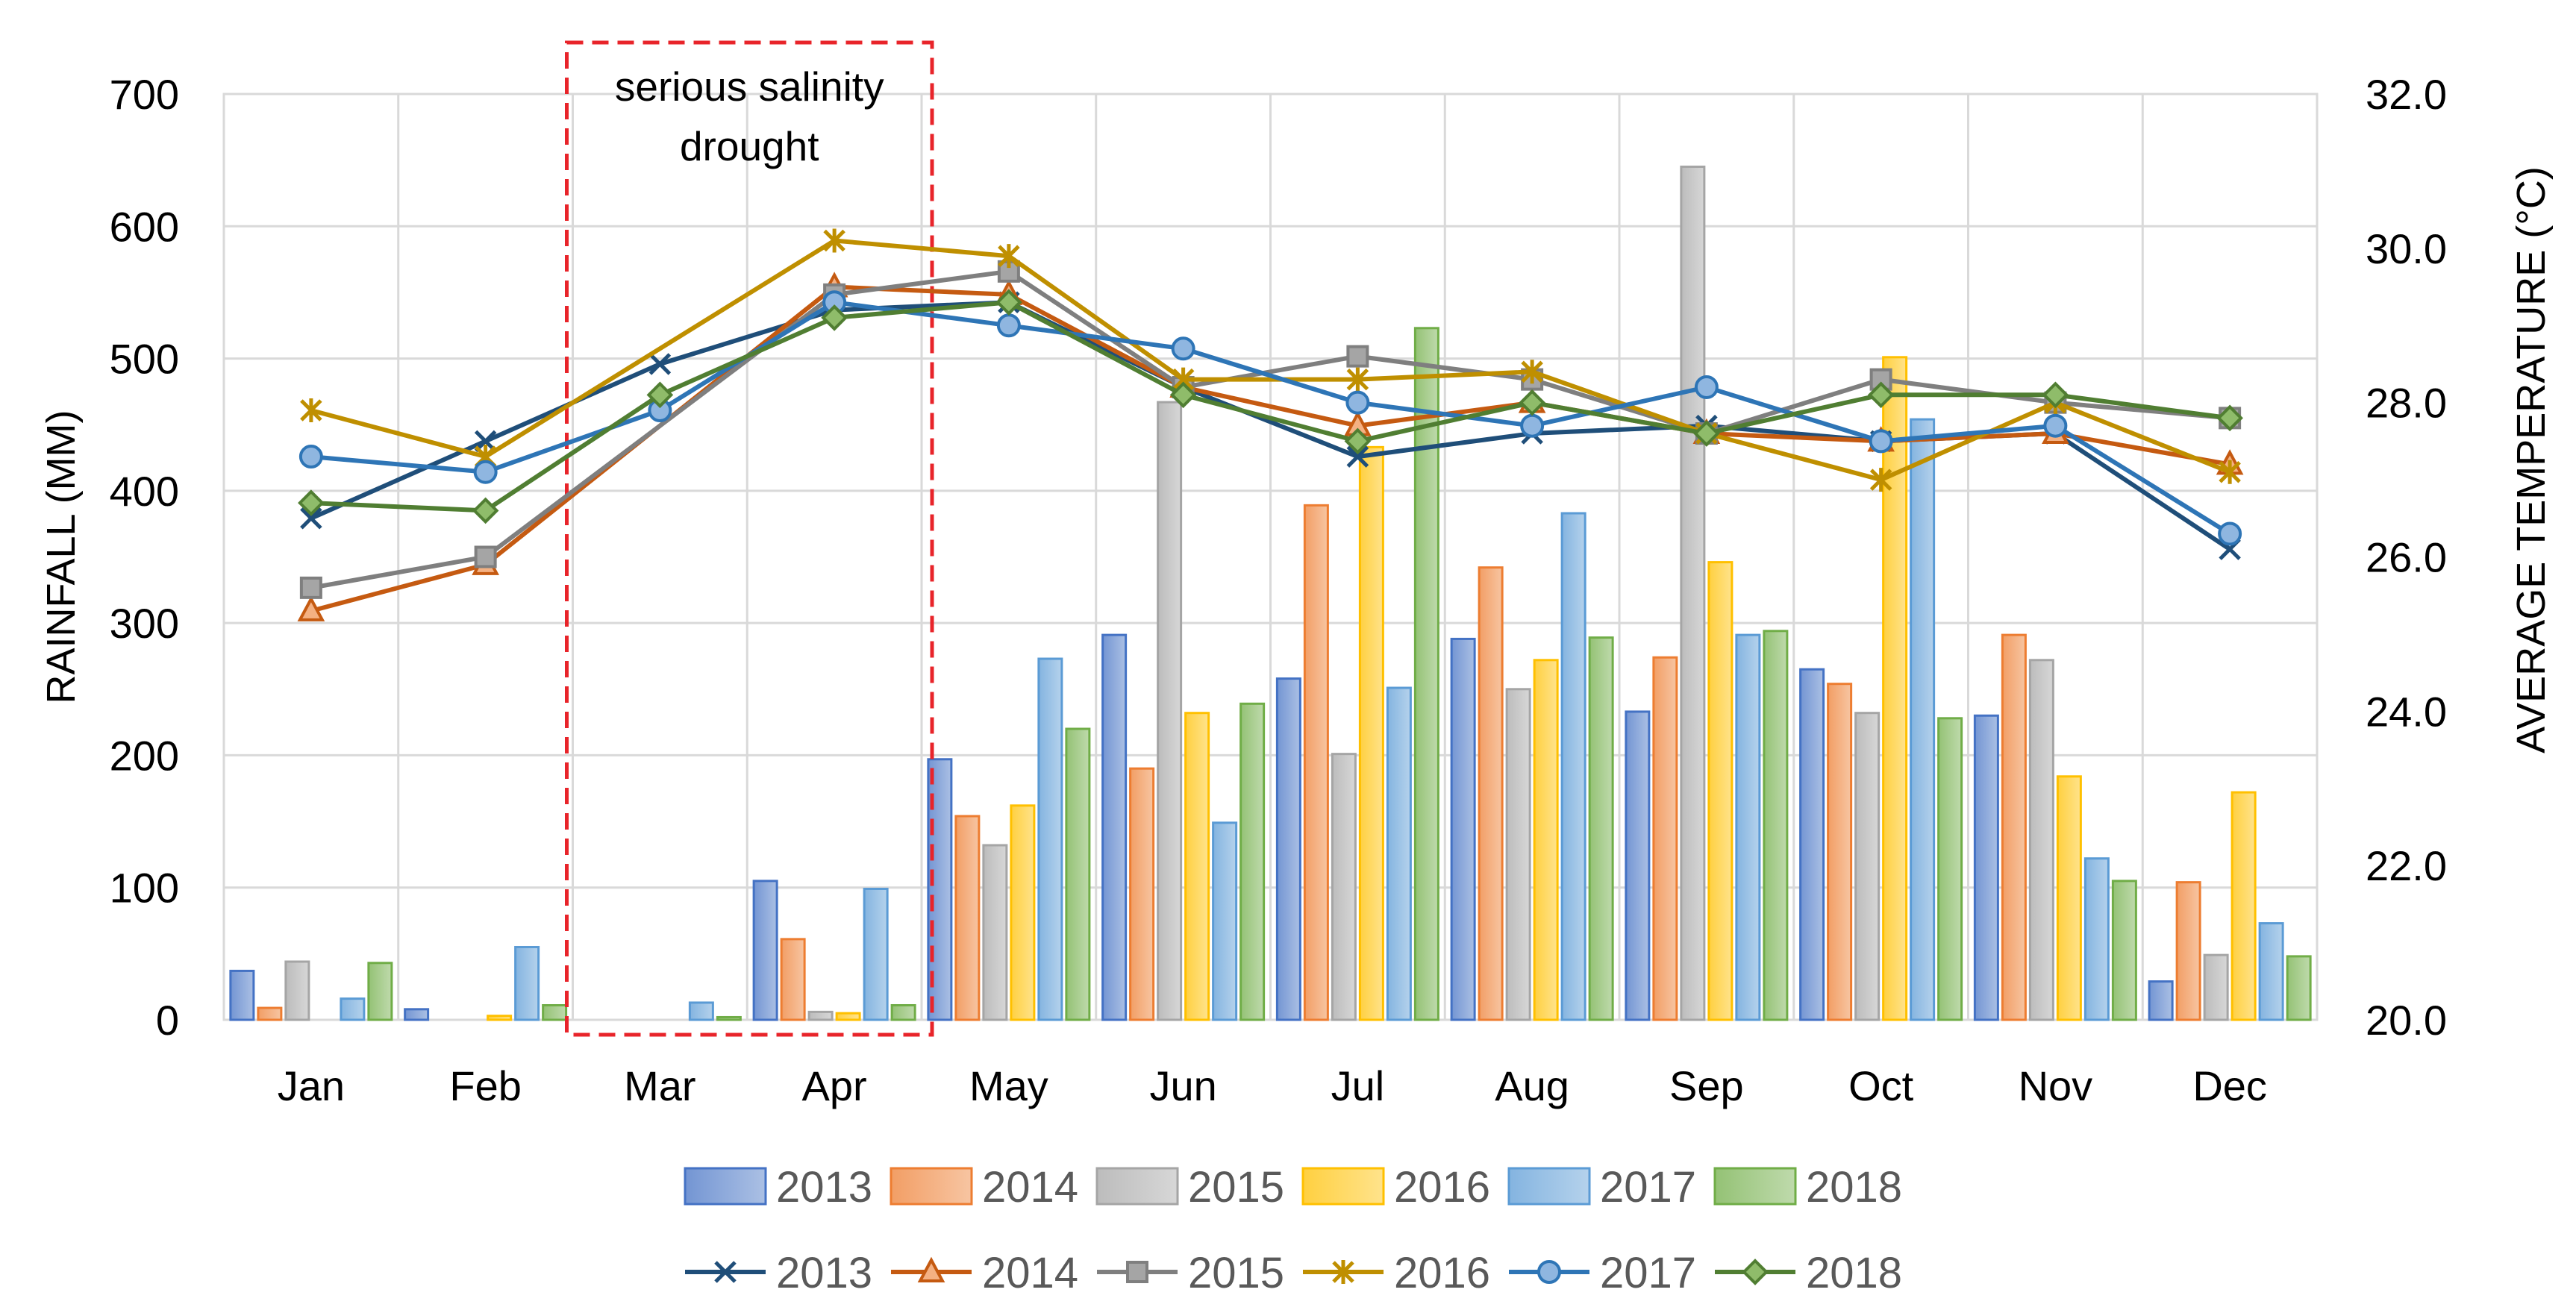 The image size is (2576, 1313). Describe the element at coordinates (1023, 912) in the screenshot. I see `bar-2016-may` at that location.